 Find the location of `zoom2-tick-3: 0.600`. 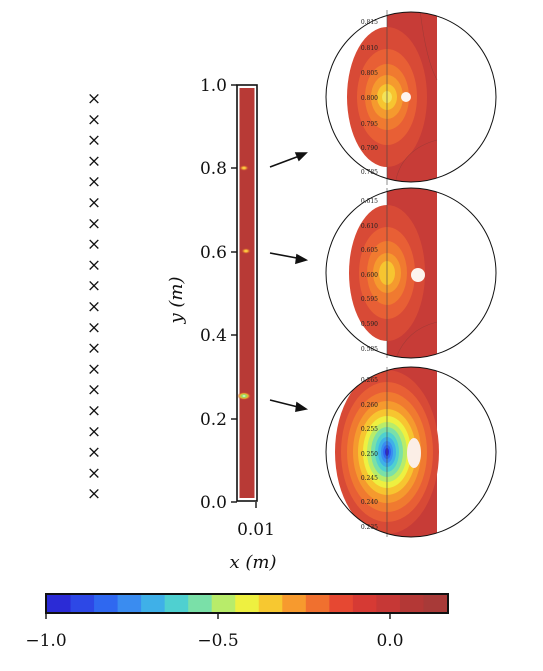

zoom2-tick-3: 0.600 is located at coordinates (369, 275).